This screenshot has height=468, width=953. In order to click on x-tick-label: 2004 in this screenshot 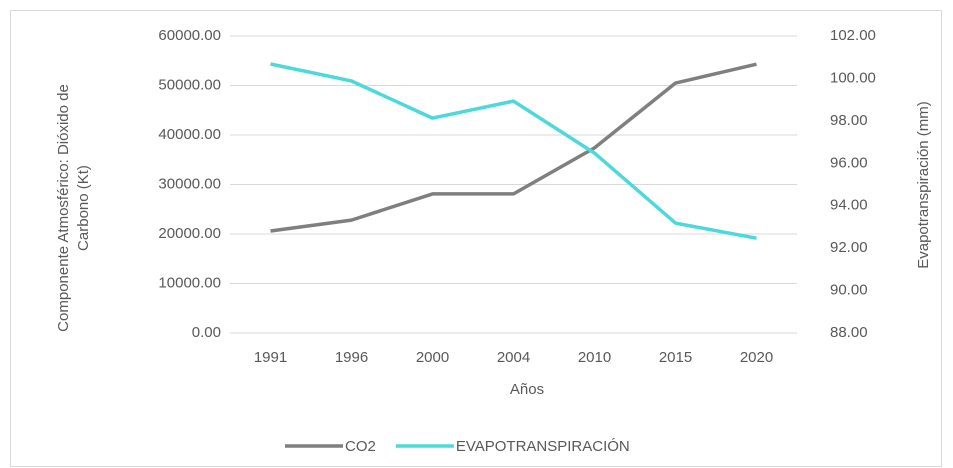, I will do `click(513, 357)`.